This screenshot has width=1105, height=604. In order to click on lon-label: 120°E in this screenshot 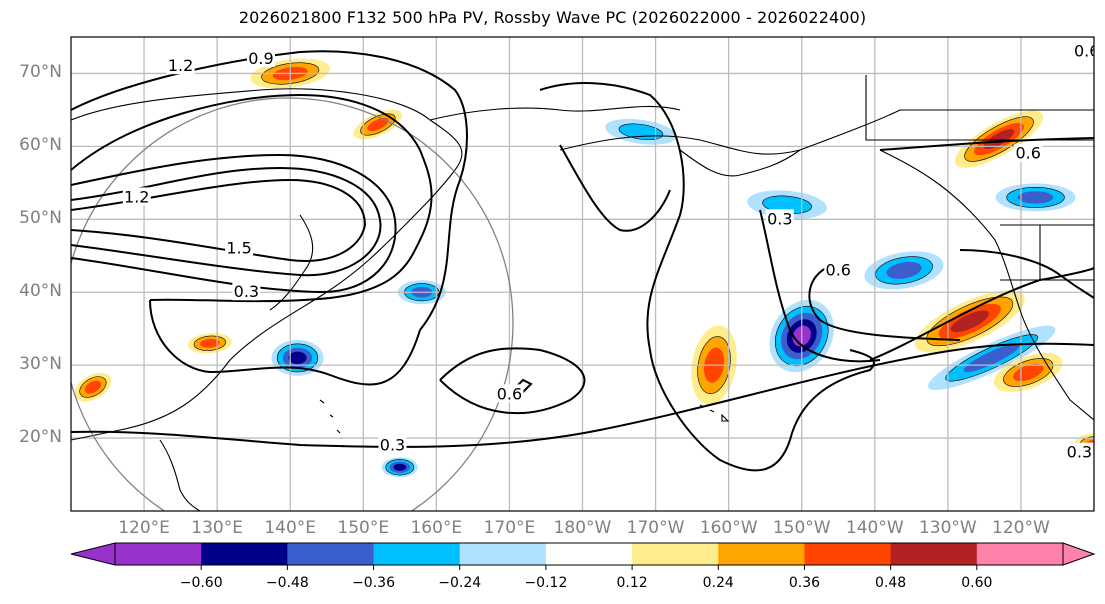, I will do `click(144, 528)`.